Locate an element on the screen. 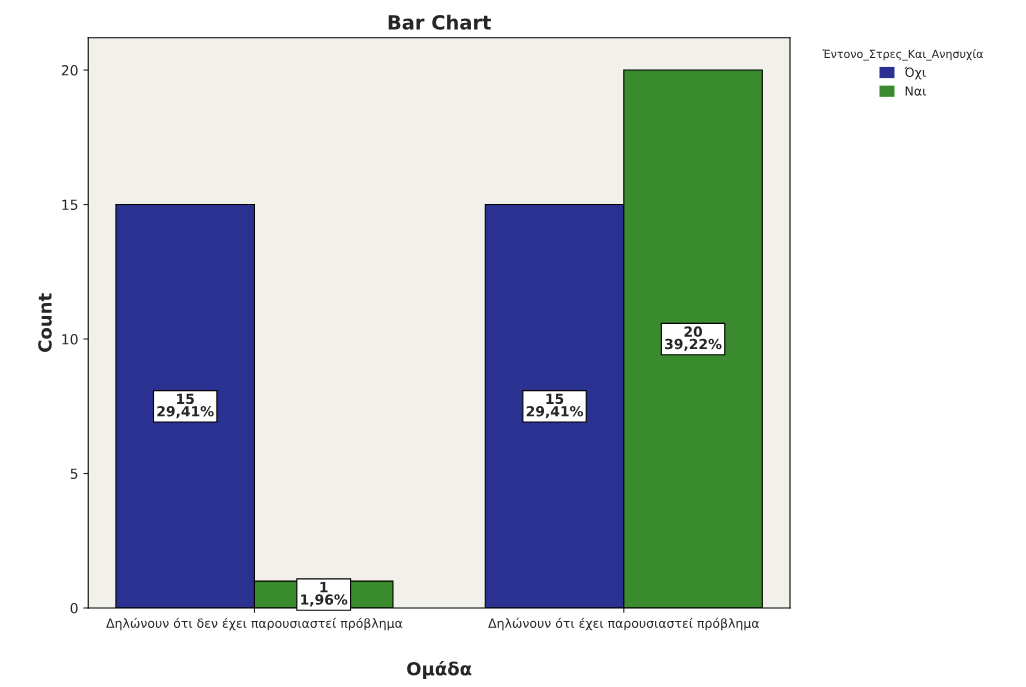  y-tick-label: 10 is located at coordinates (70, 339).